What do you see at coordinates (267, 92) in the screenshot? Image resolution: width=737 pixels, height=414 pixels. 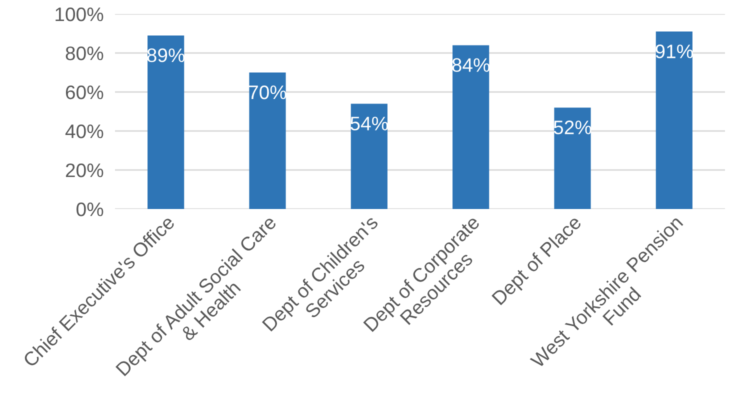 I see `data-label: 70%` at bounding box center [267, 92].